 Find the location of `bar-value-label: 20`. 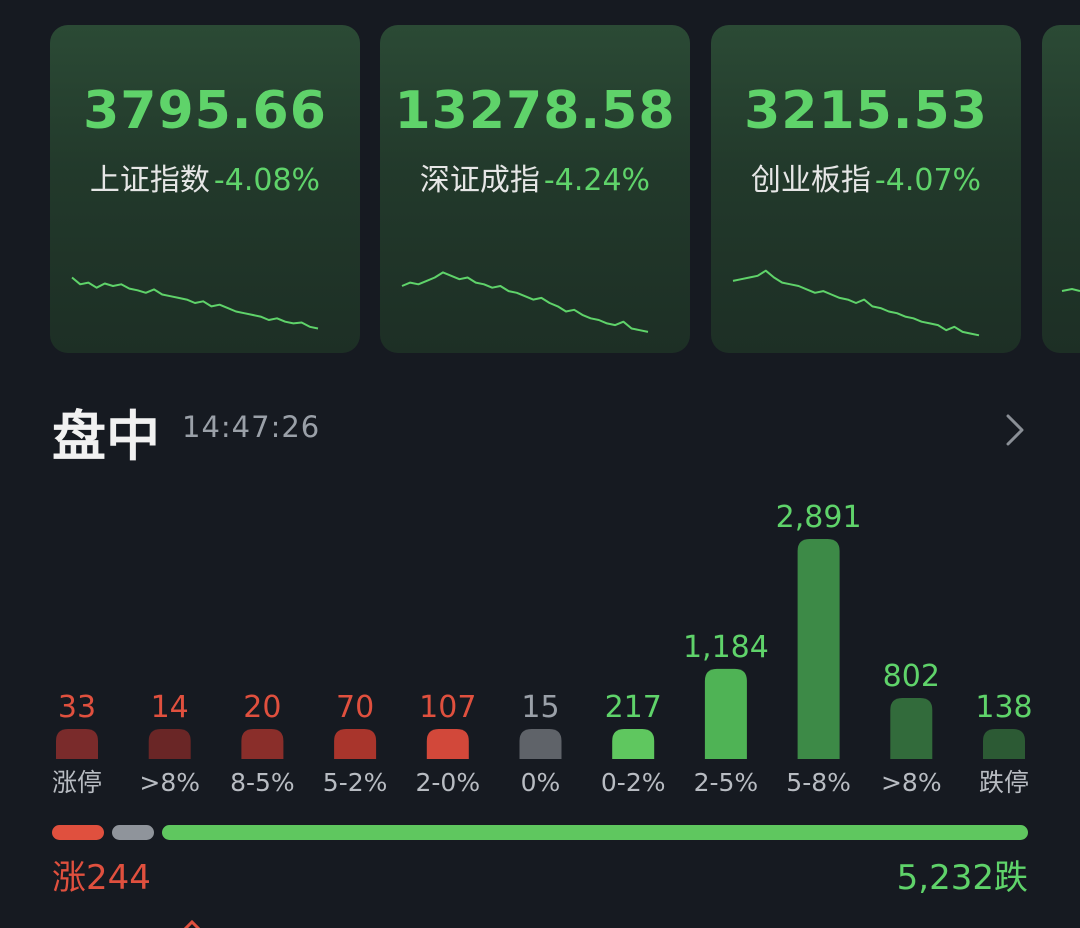

bar-value-label: 20 is located at coordinates (262, 707).